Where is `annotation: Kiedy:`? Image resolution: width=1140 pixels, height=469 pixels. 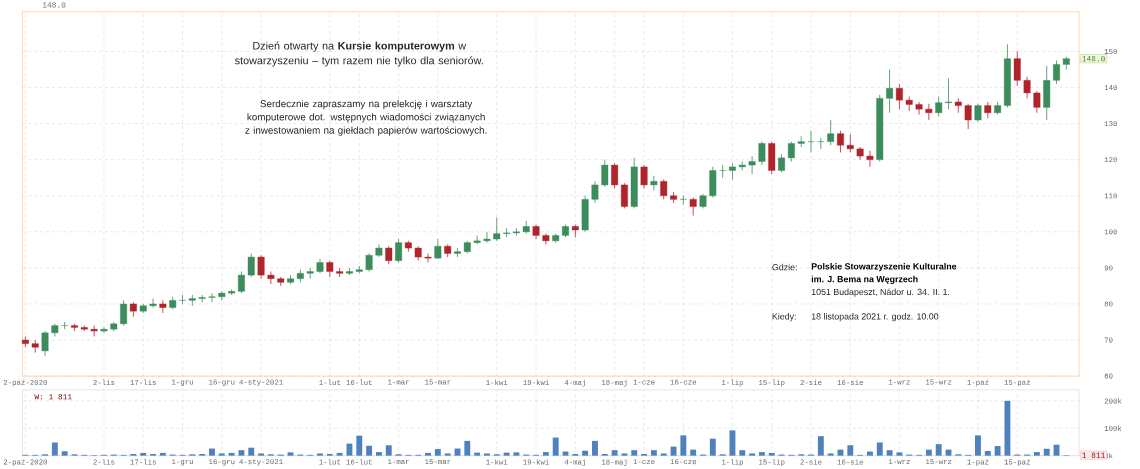
annotation: Kiedy: is located at coordinates (784, 317).